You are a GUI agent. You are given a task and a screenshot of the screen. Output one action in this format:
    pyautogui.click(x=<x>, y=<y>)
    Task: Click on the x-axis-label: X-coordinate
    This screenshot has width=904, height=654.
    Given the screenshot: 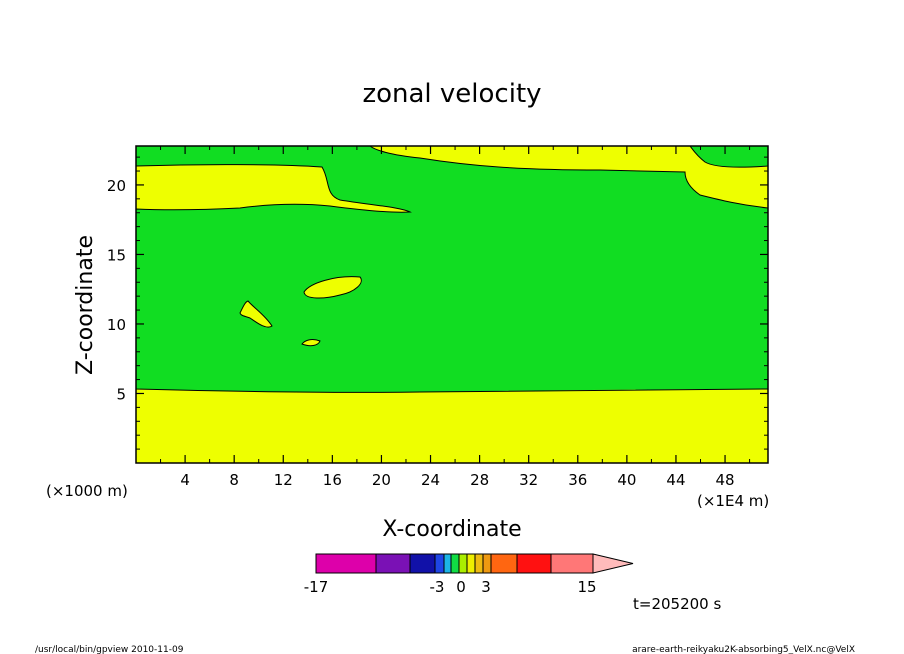 What is the action you would take?
    pyautogui.click(x=451, y=529)
    